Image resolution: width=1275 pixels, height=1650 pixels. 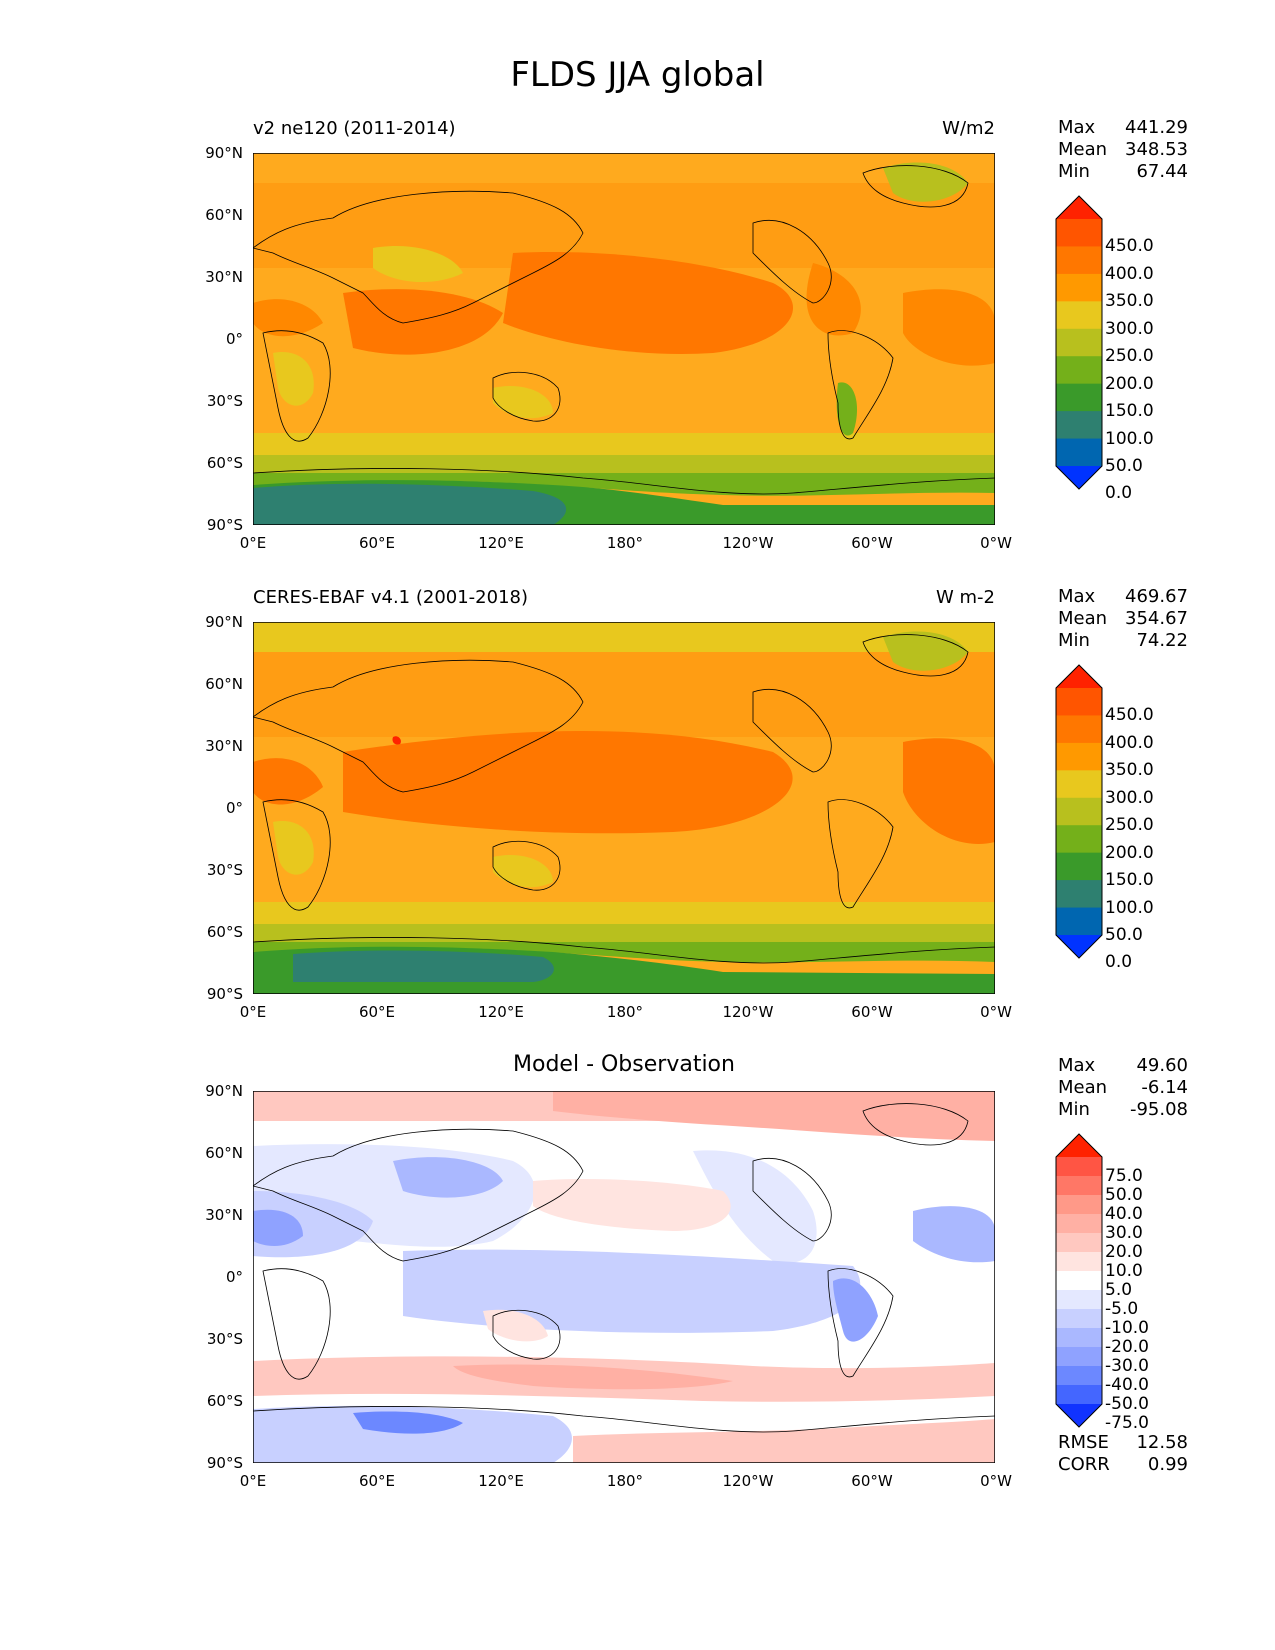 I want to click on stat-max: Max 49.60, so click(x=1123, y=1065).